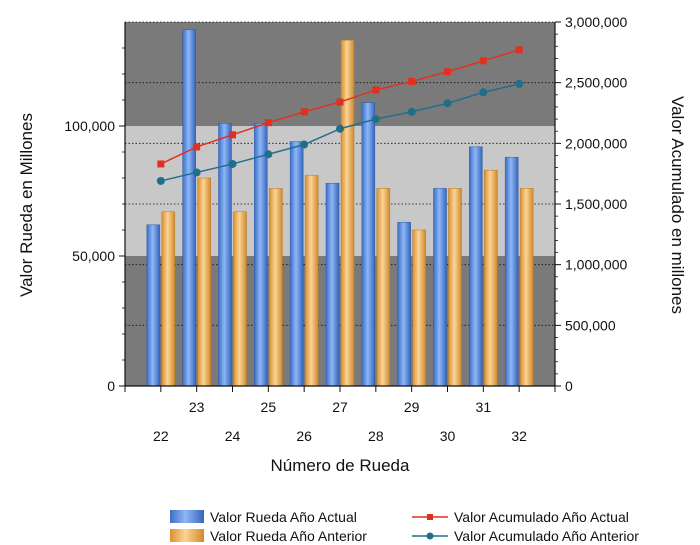 This screenshot has width=700, height=545. I want to click on y-tick-label-2: 100,000, so click(89, 126).